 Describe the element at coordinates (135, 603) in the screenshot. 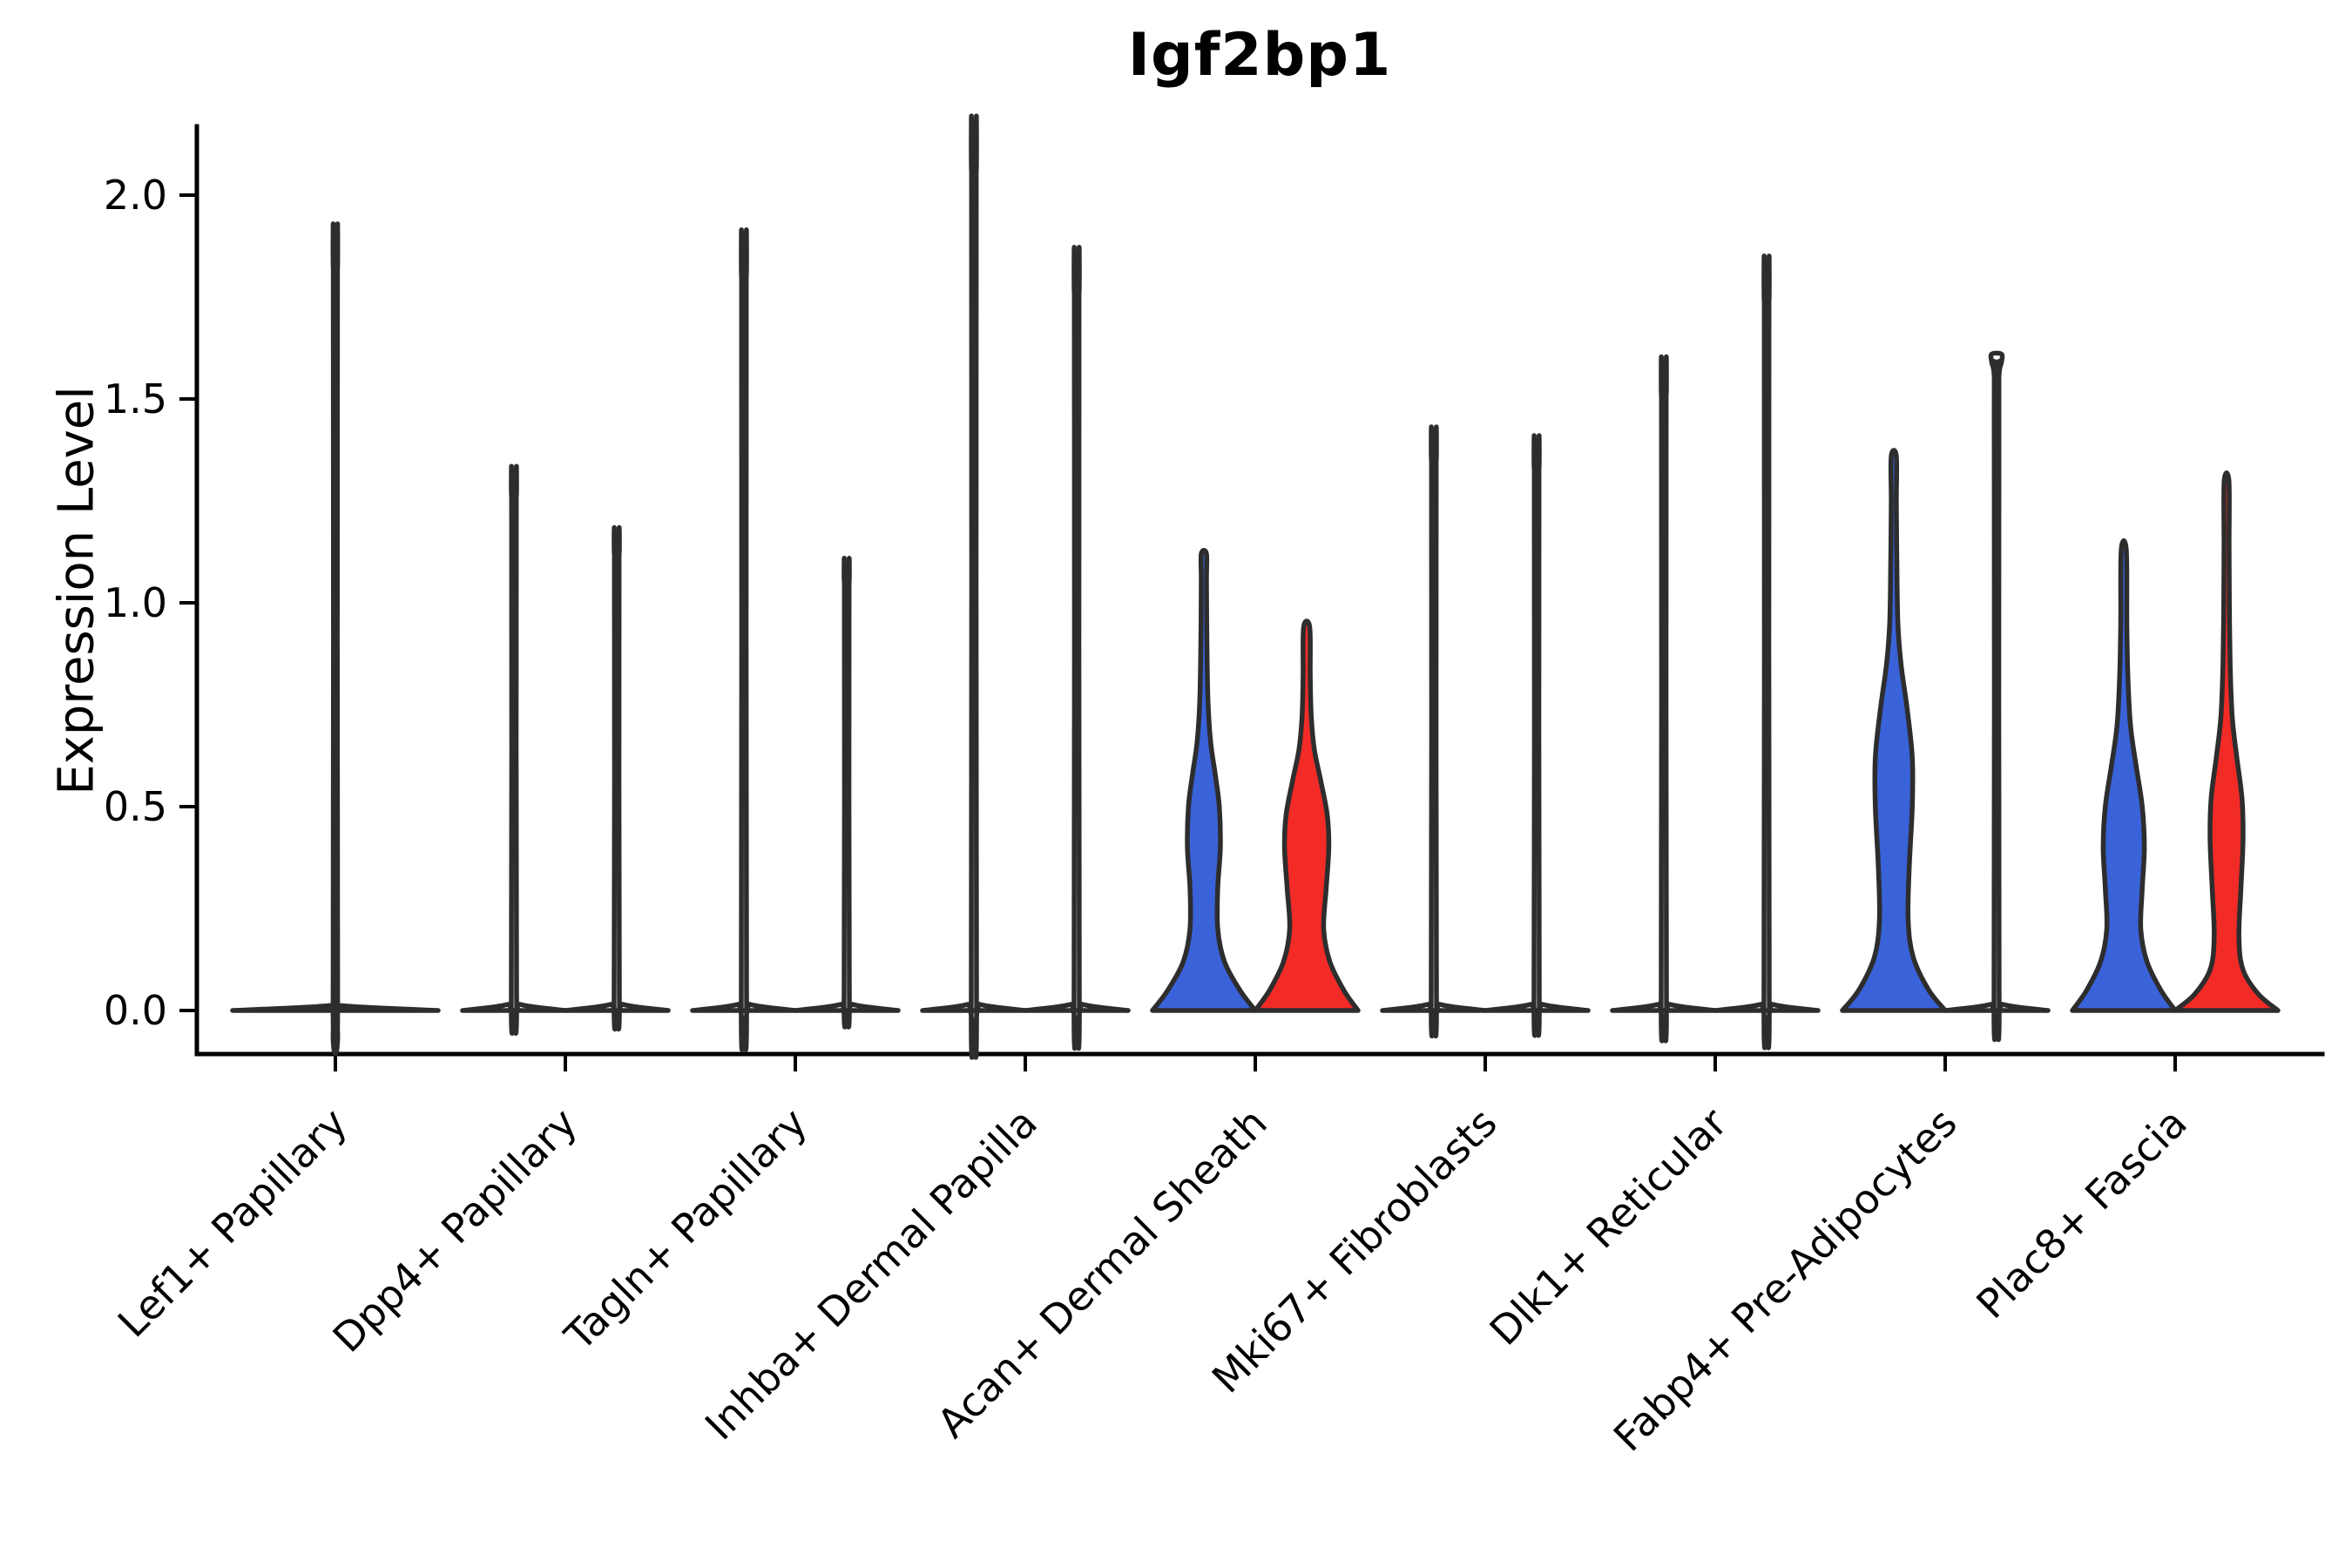

I see `y-tick-label: 1.0` at that location.